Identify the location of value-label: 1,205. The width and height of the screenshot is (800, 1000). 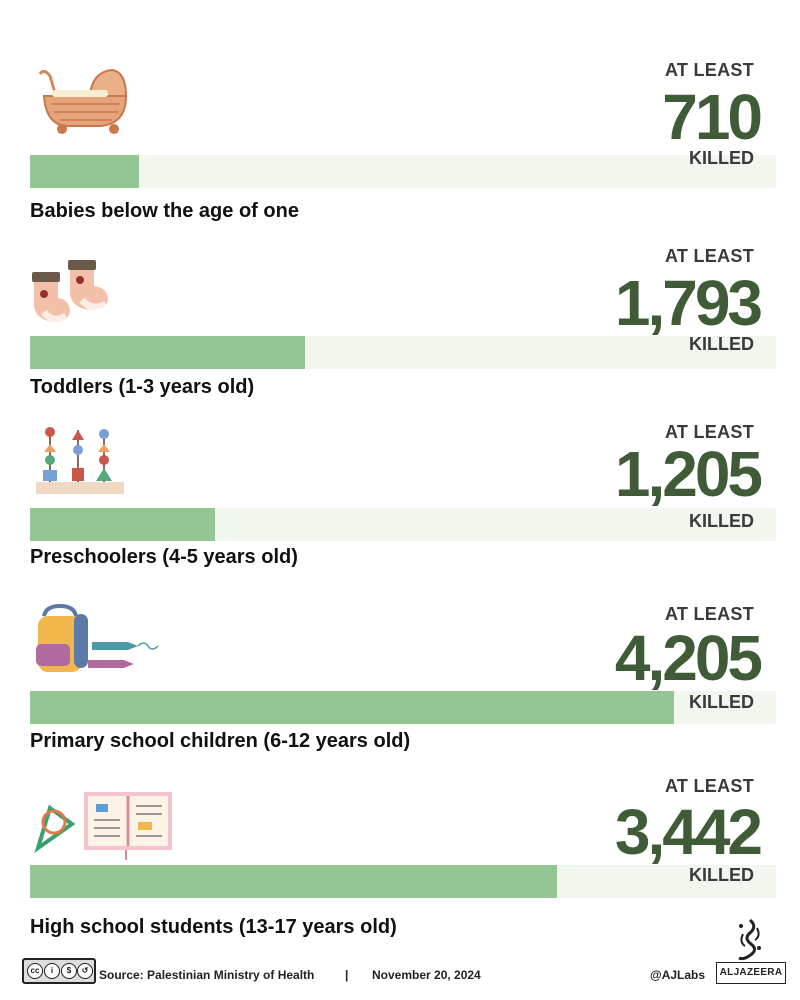
(688, 474).